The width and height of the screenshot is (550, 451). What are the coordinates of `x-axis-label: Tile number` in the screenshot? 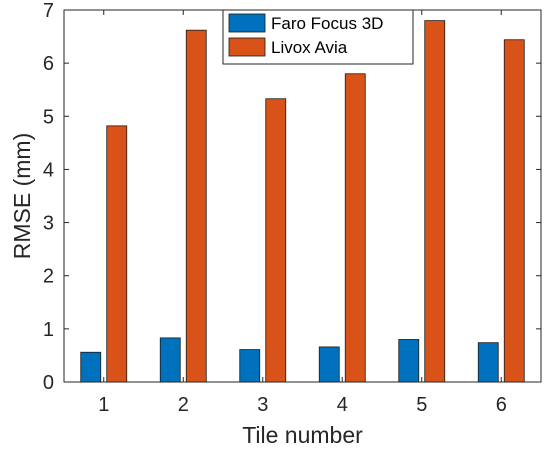 It's located at (302, 435).